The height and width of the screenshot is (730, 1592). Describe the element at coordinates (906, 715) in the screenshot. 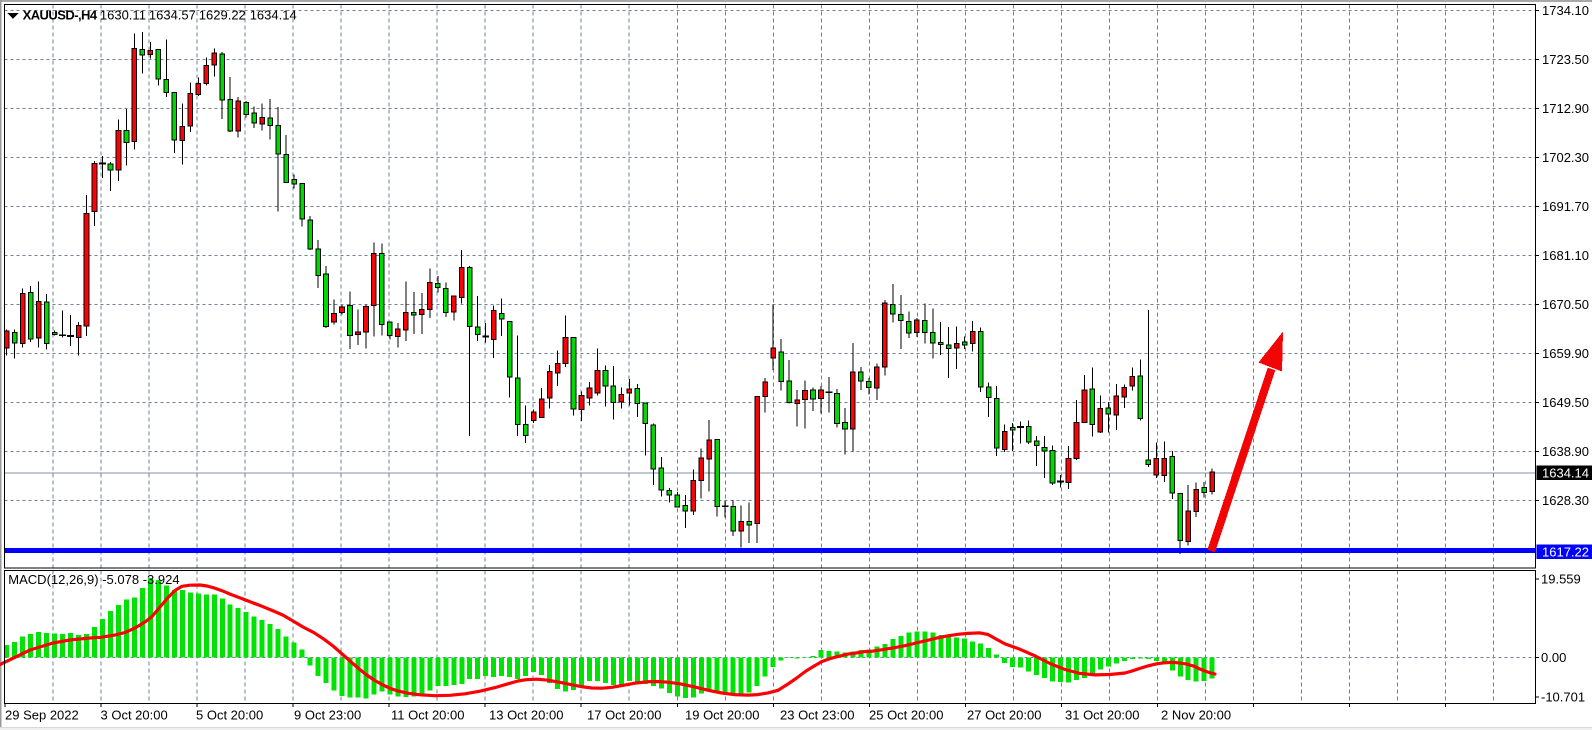

I see `svg-text: 25 Oct 20:00` at that location.